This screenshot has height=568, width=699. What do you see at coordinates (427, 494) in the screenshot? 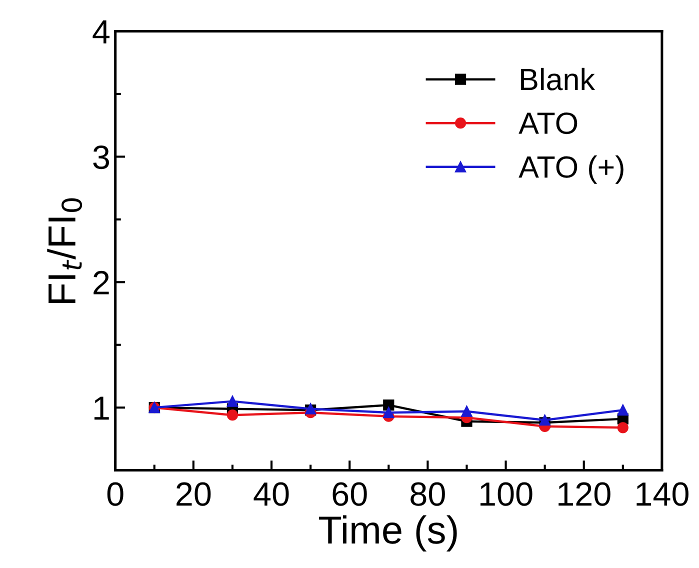
I see `x-tick-label: 80` at bounding box center [427, 494].